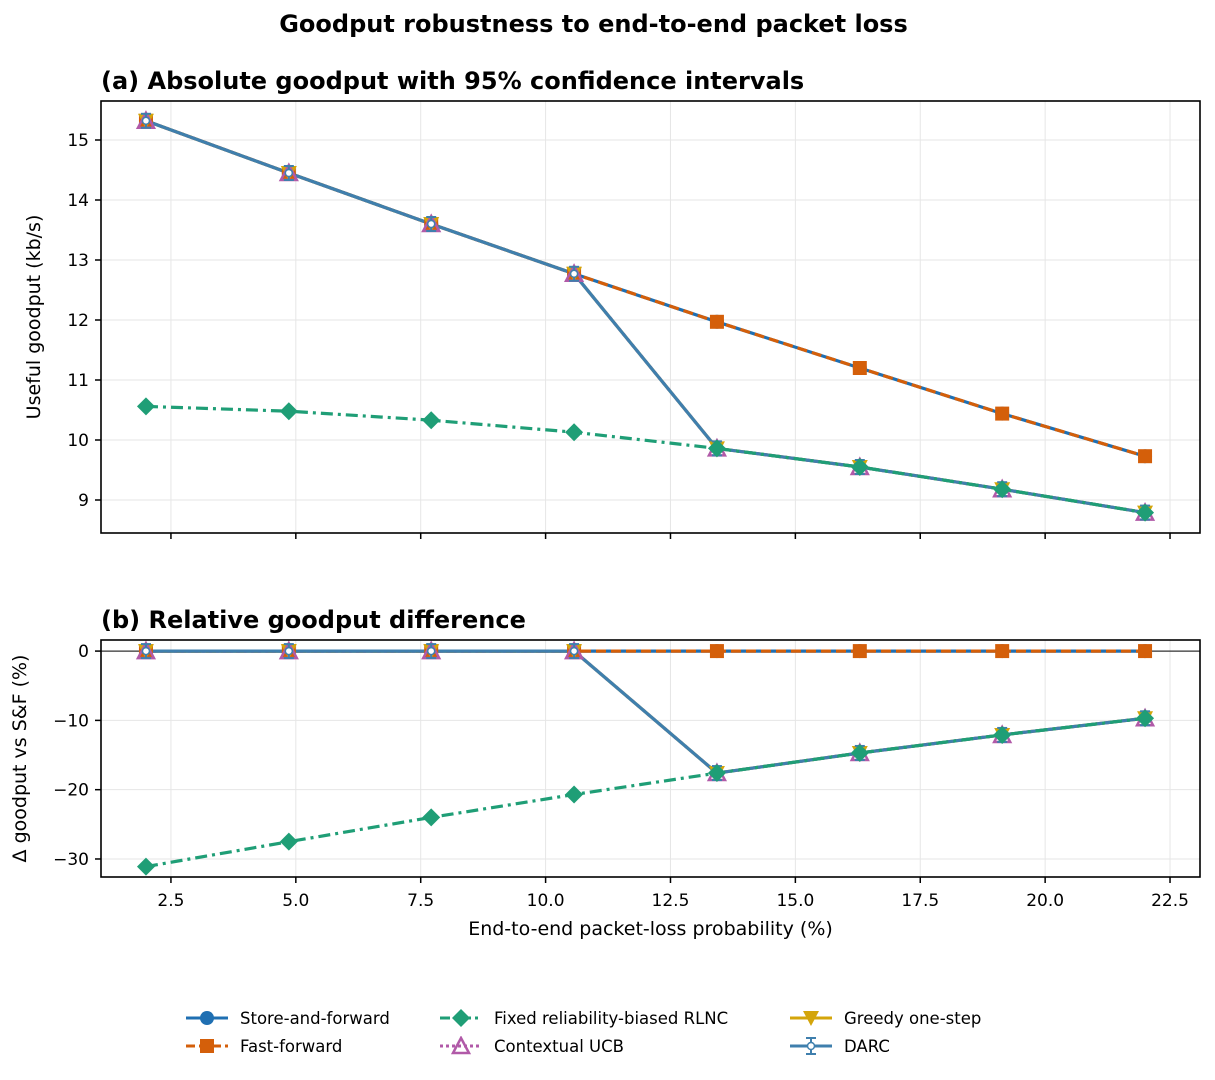 Image resolution: width=1215 pixels, height=1080 pixels. I want to click on y-tick-label: −20, so click(71, 791).